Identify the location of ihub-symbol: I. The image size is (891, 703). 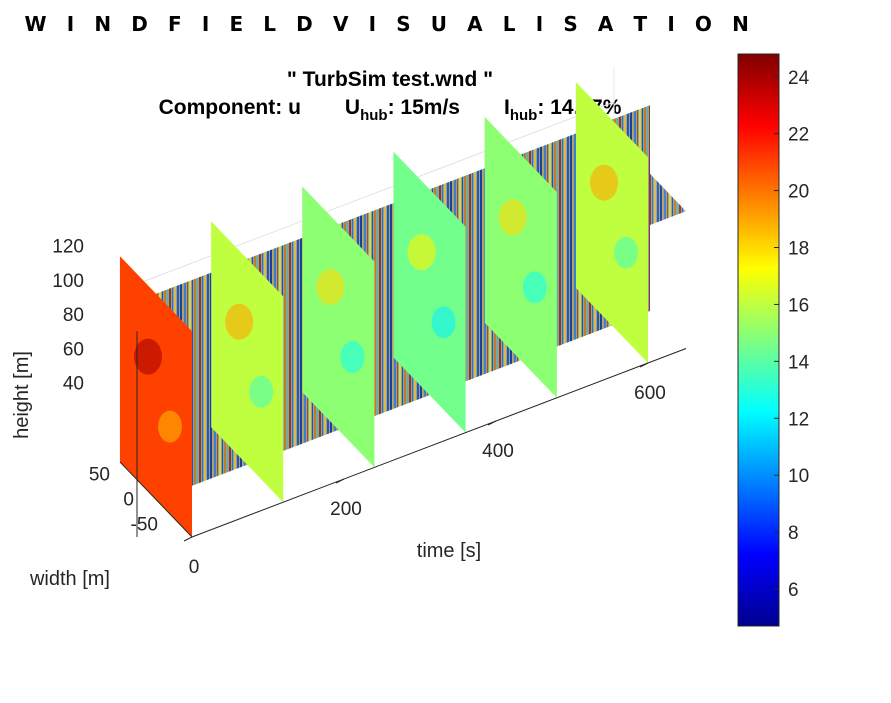
(506, 107).